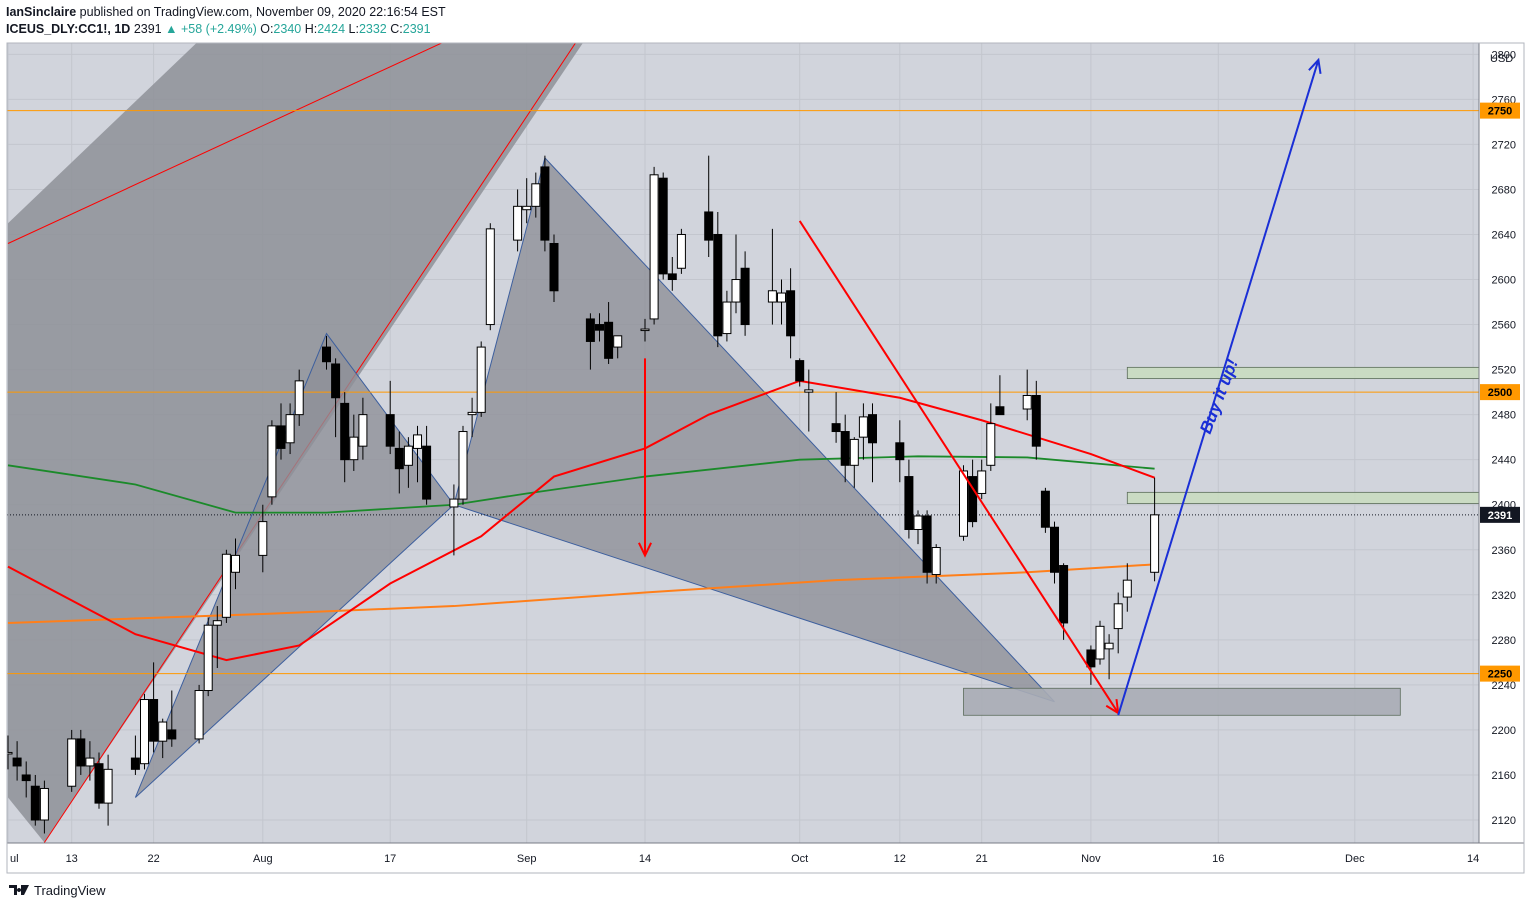  Describe the element at coordinates (527, 859) in the screenshot. I see `time-tick-label: Sep` at that location.